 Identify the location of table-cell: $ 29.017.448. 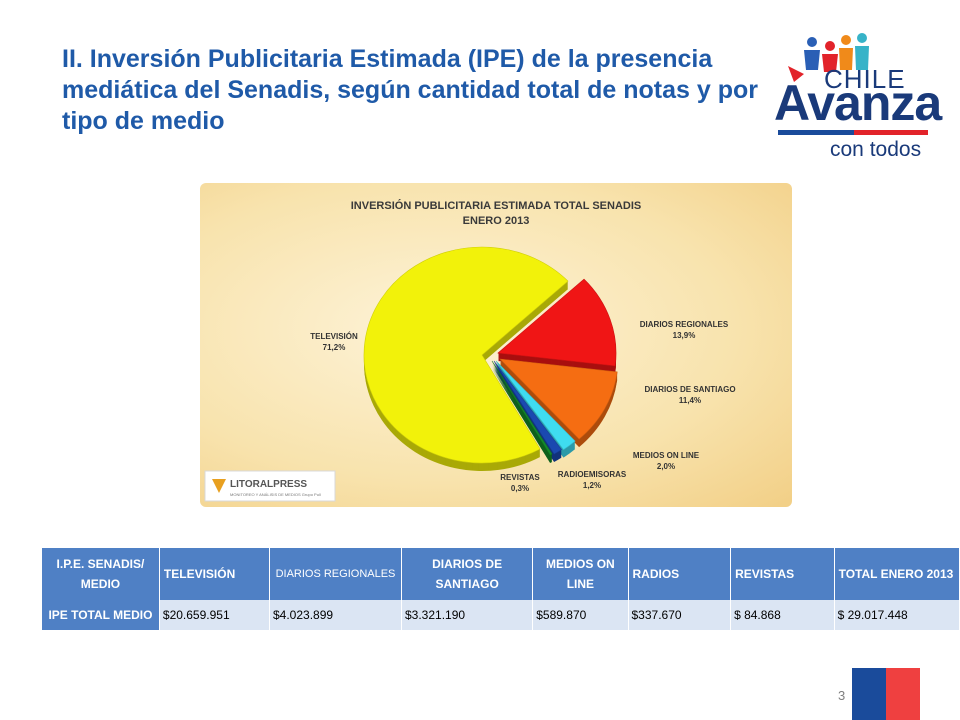
(897, 615).